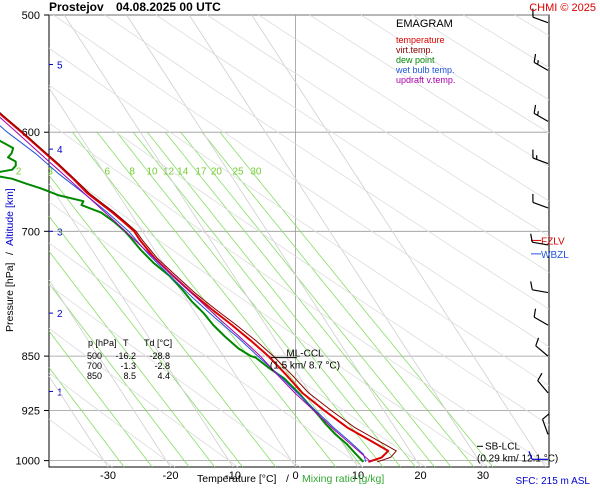 The image size is (600, 500). What do you see at coordinates (128, 366) in the screenshot?
I see `table-cell: -1.3` at bounding box center [128, 366].